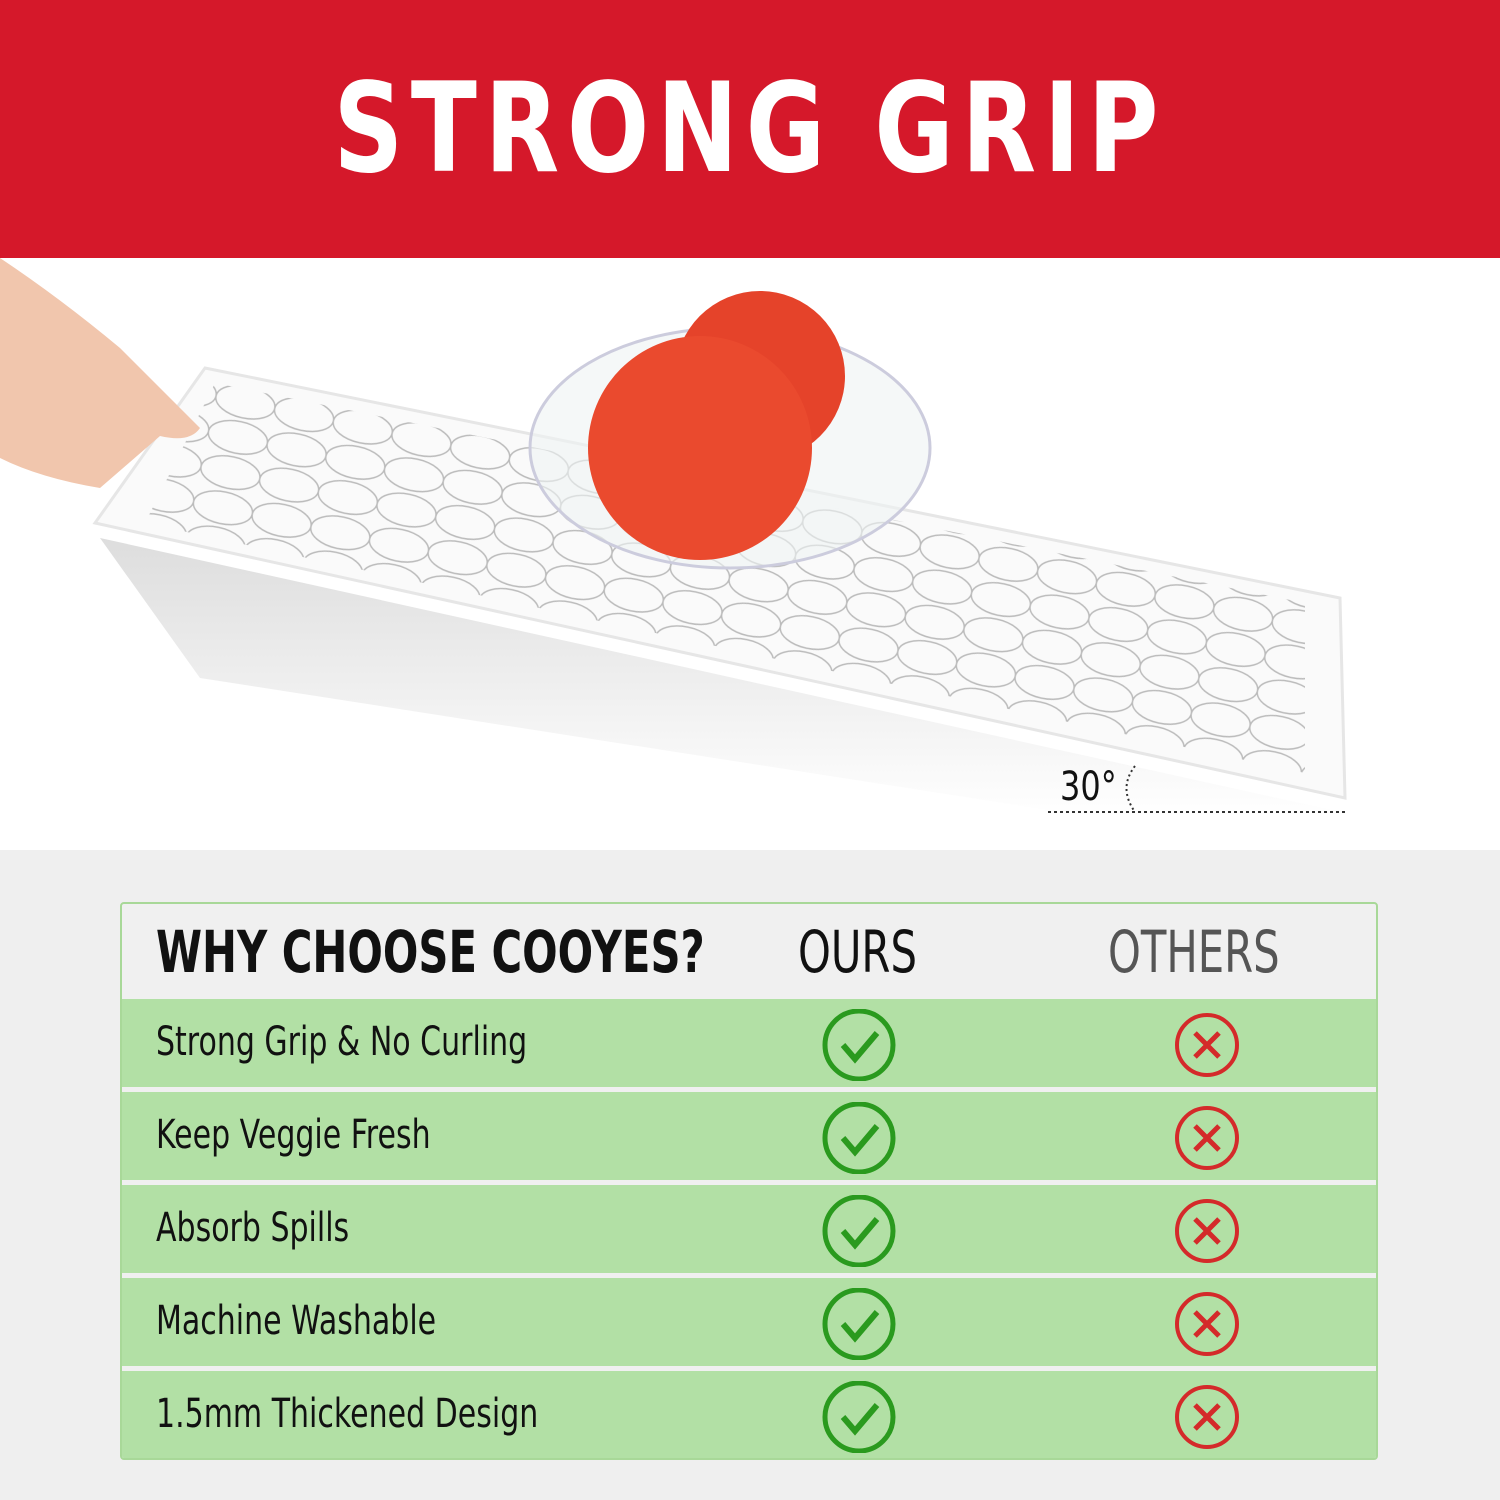 The image size is (1500, 1500). Describe the element at coordinates (100, 373) in the screenshot. I see `hand` at that location.